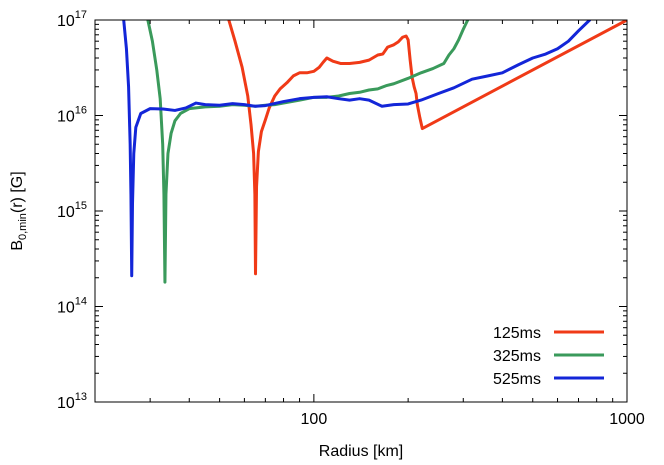 The width and height of the screenshot is (664, 465). What do you see at coordinates (81, 302) in the screenshot?
I see `y-tick-exponent: 14` at bounding box center [81, 302].